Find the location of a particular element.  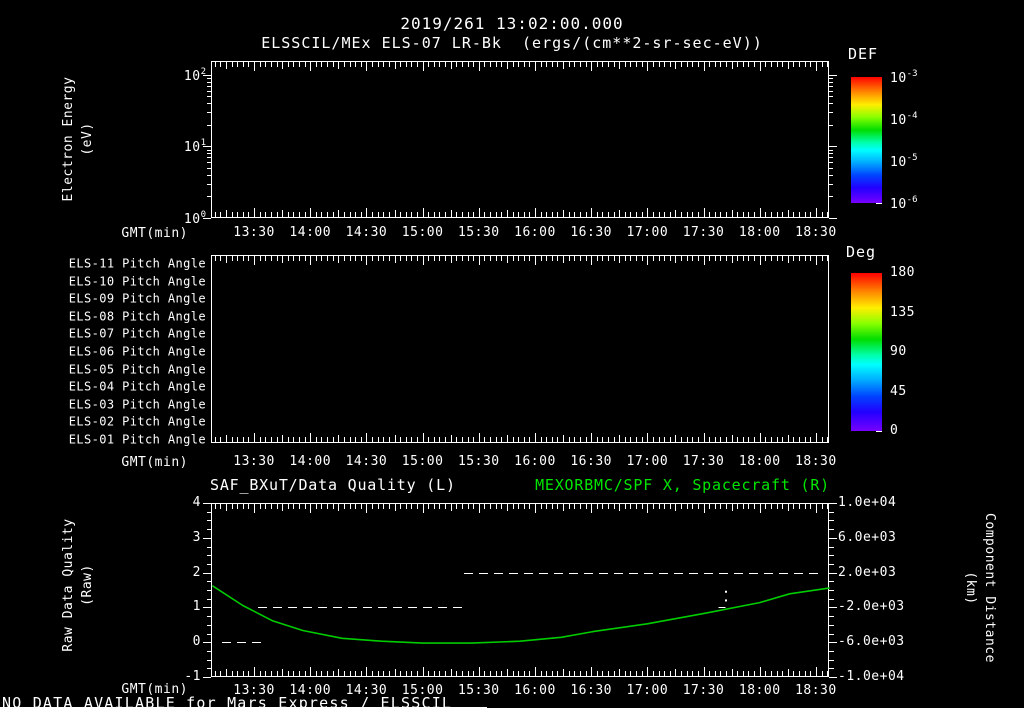

distance-tick-label: 2.0e+03 is located at coordinates (867, 572).